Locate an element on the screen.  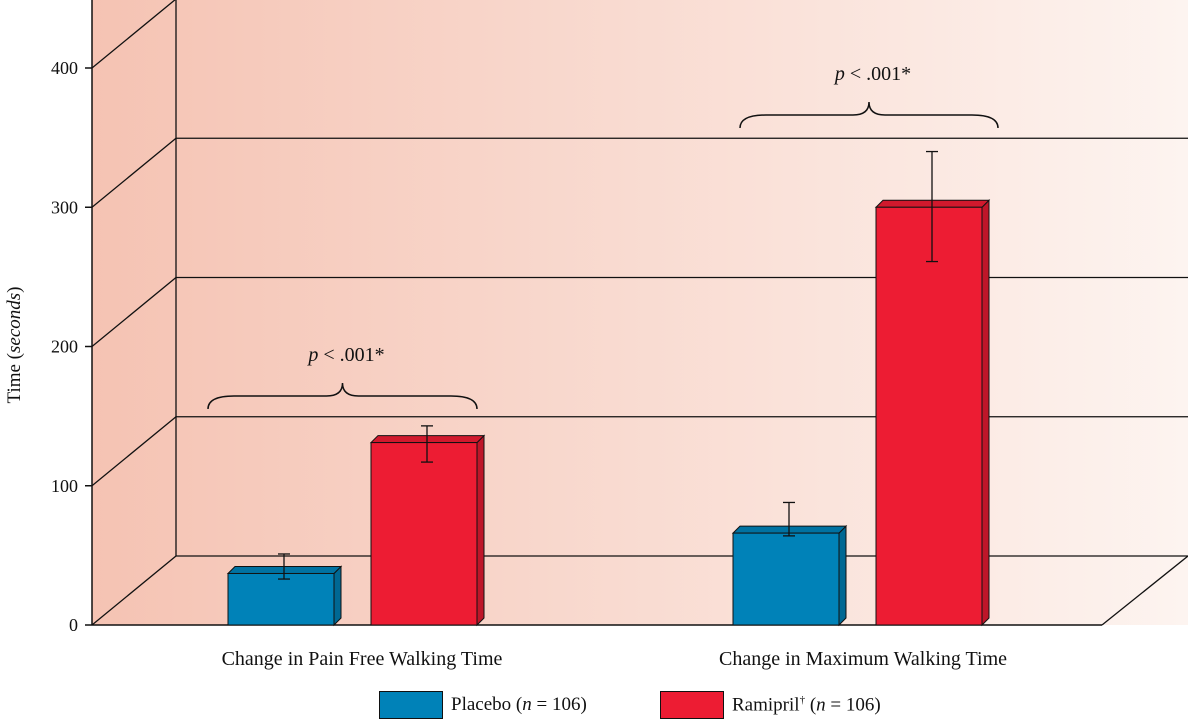
y-tick-label: 400 is located at coordinates (64, 68).